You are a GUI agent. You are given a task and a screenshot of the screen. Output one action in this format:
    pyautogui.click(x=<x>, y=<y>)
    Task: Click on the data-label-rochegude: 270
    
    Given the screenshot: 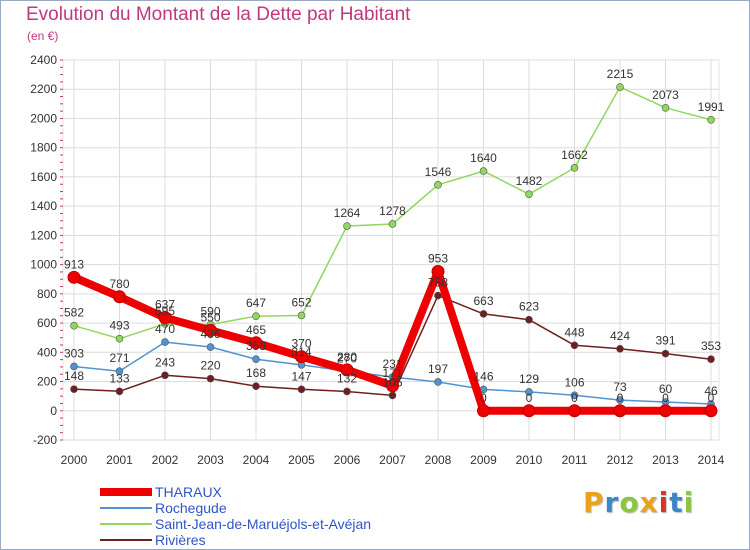 What is the action you would take?
    pyautogui.click(x=347, y=358)
    